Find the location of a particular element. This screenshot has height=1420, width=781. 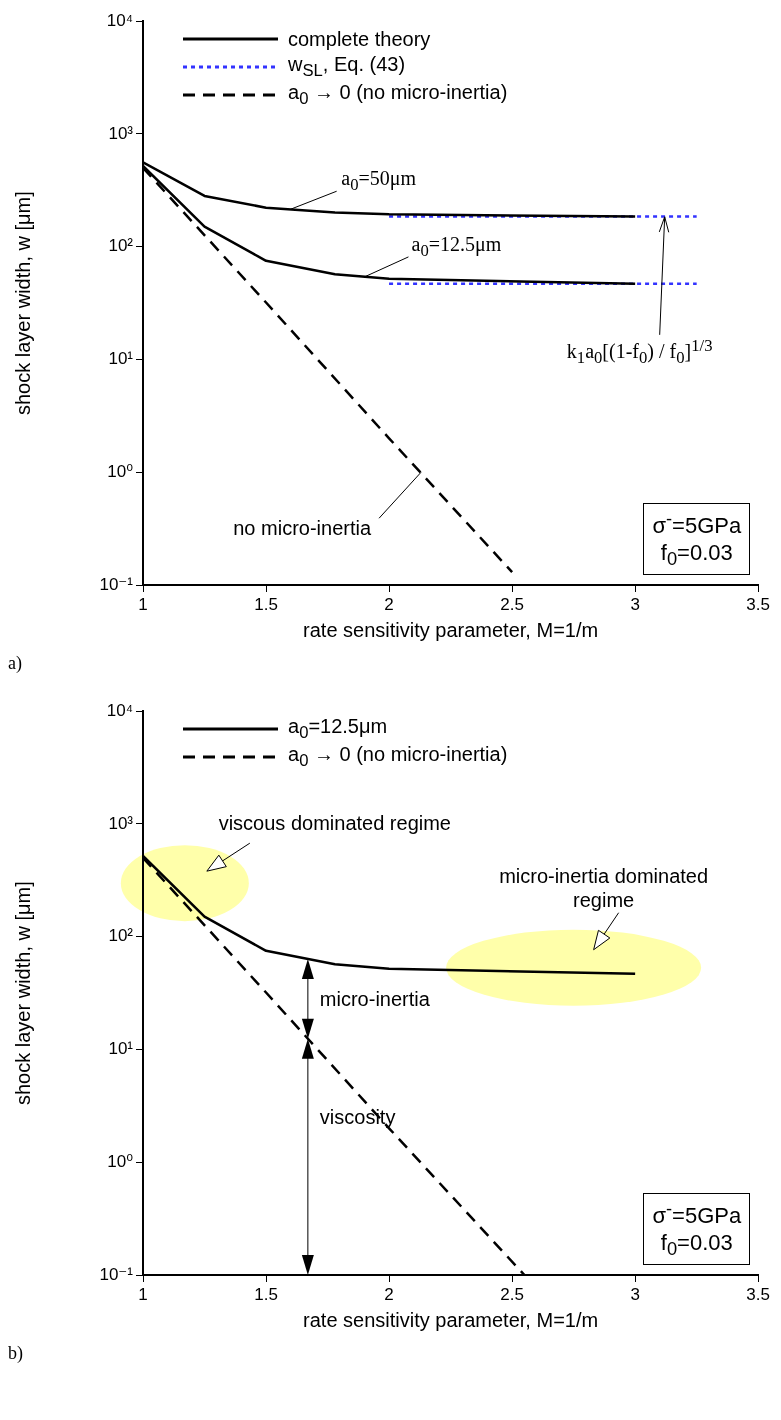

legend-label: complete theory is located at coordinates (359, 39).